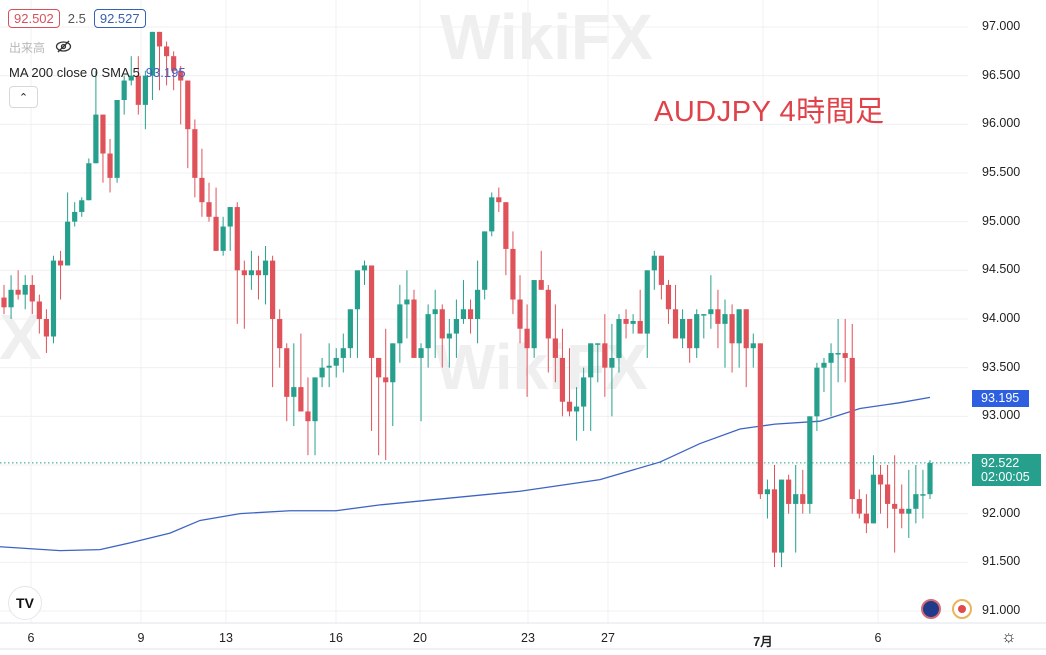 The image size is (1046, 655). Describe the element at coordinates (27, 48) in the screenshot. I see `volume-label: 出来高` at that location.